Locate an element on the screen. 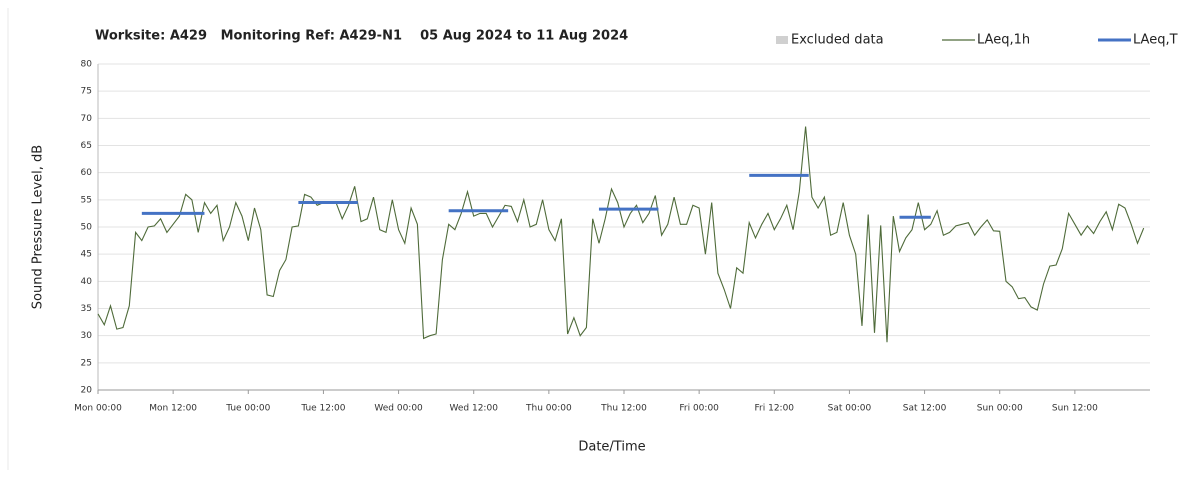  x-tick-label: Sat 00:00 is located at coordinates (850, 409).